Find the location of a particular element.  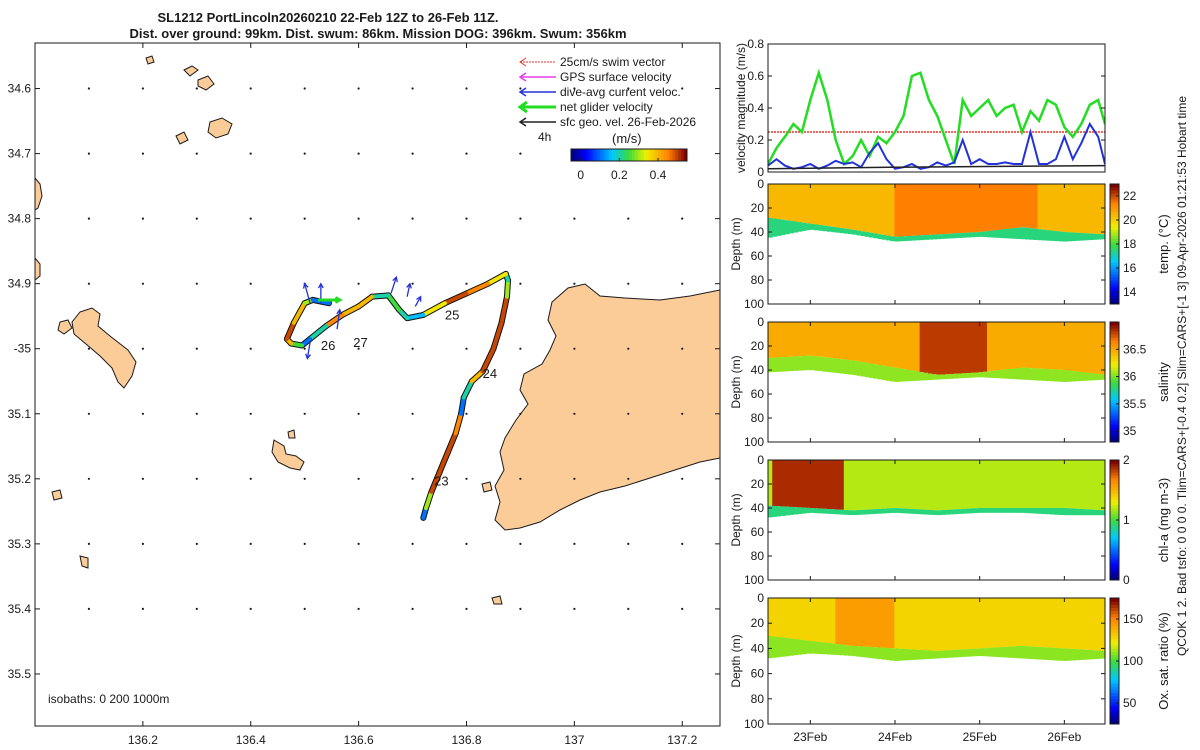

chlorophyll-section-colorbar-tick-label: 0 is located at coordinates (1126, 580).